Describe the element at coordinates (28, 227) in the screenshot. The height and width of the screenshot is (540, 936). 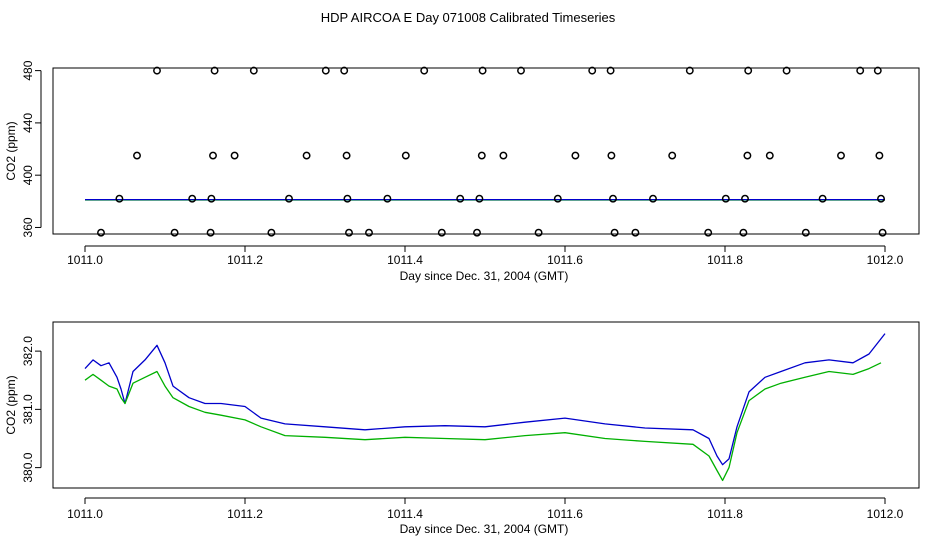
I see `y-tick-label: 360` at that location.